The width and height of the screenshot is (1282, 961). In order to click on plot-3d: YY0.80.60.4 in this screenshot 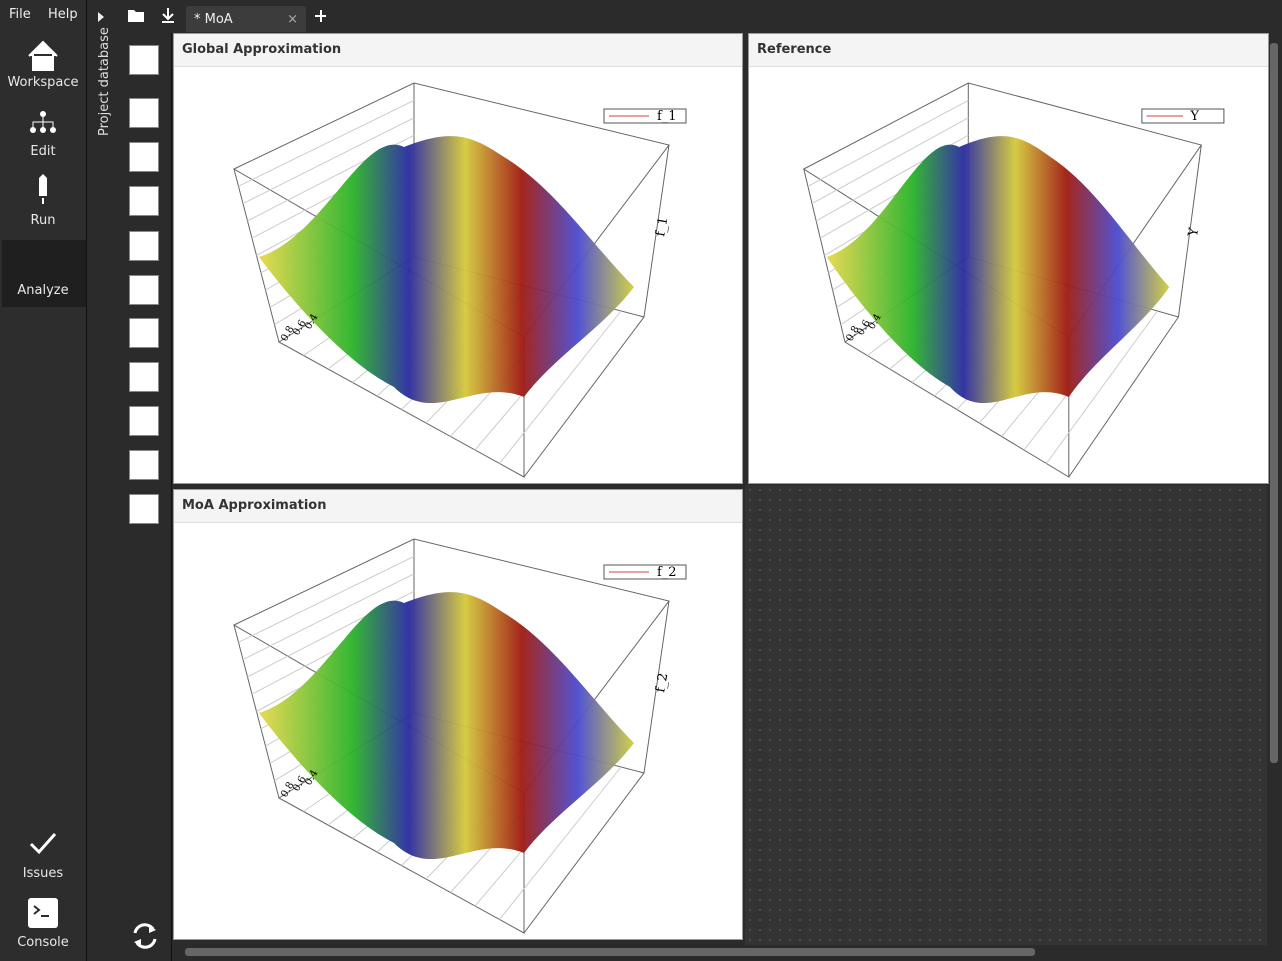, I will do `click(1013, 280)`.